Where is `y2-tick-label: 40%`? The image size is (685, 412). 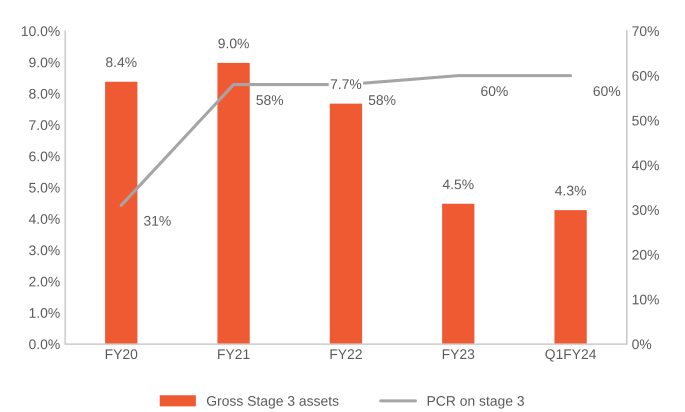
y2-tick-label: 40% is located at coordinates (645, 165).